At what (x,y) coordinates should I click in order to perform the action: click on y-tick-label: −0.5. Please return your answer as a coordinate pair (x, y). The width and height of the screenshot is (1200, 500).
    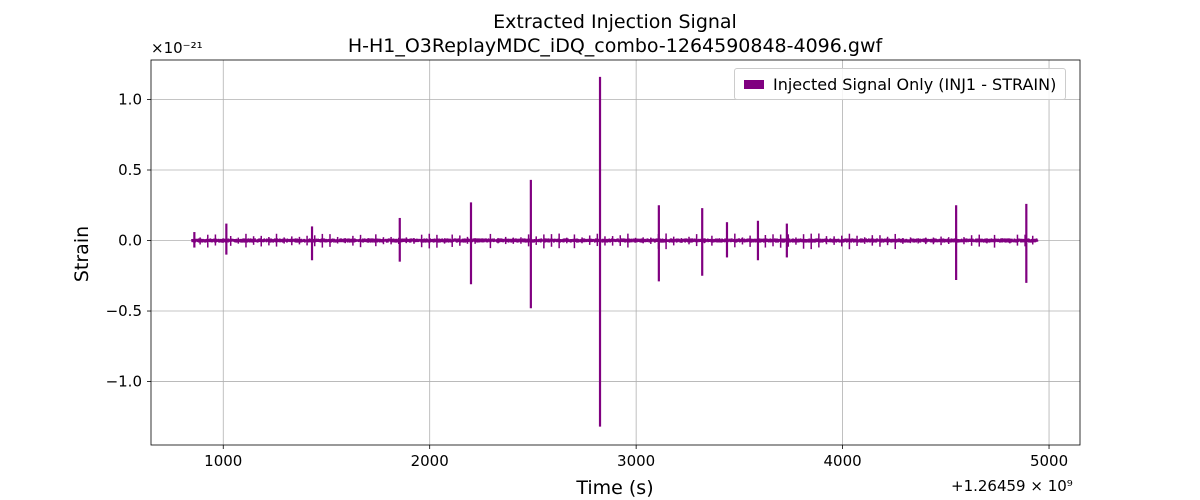
    Looking at the image, I should click on (124, 311).